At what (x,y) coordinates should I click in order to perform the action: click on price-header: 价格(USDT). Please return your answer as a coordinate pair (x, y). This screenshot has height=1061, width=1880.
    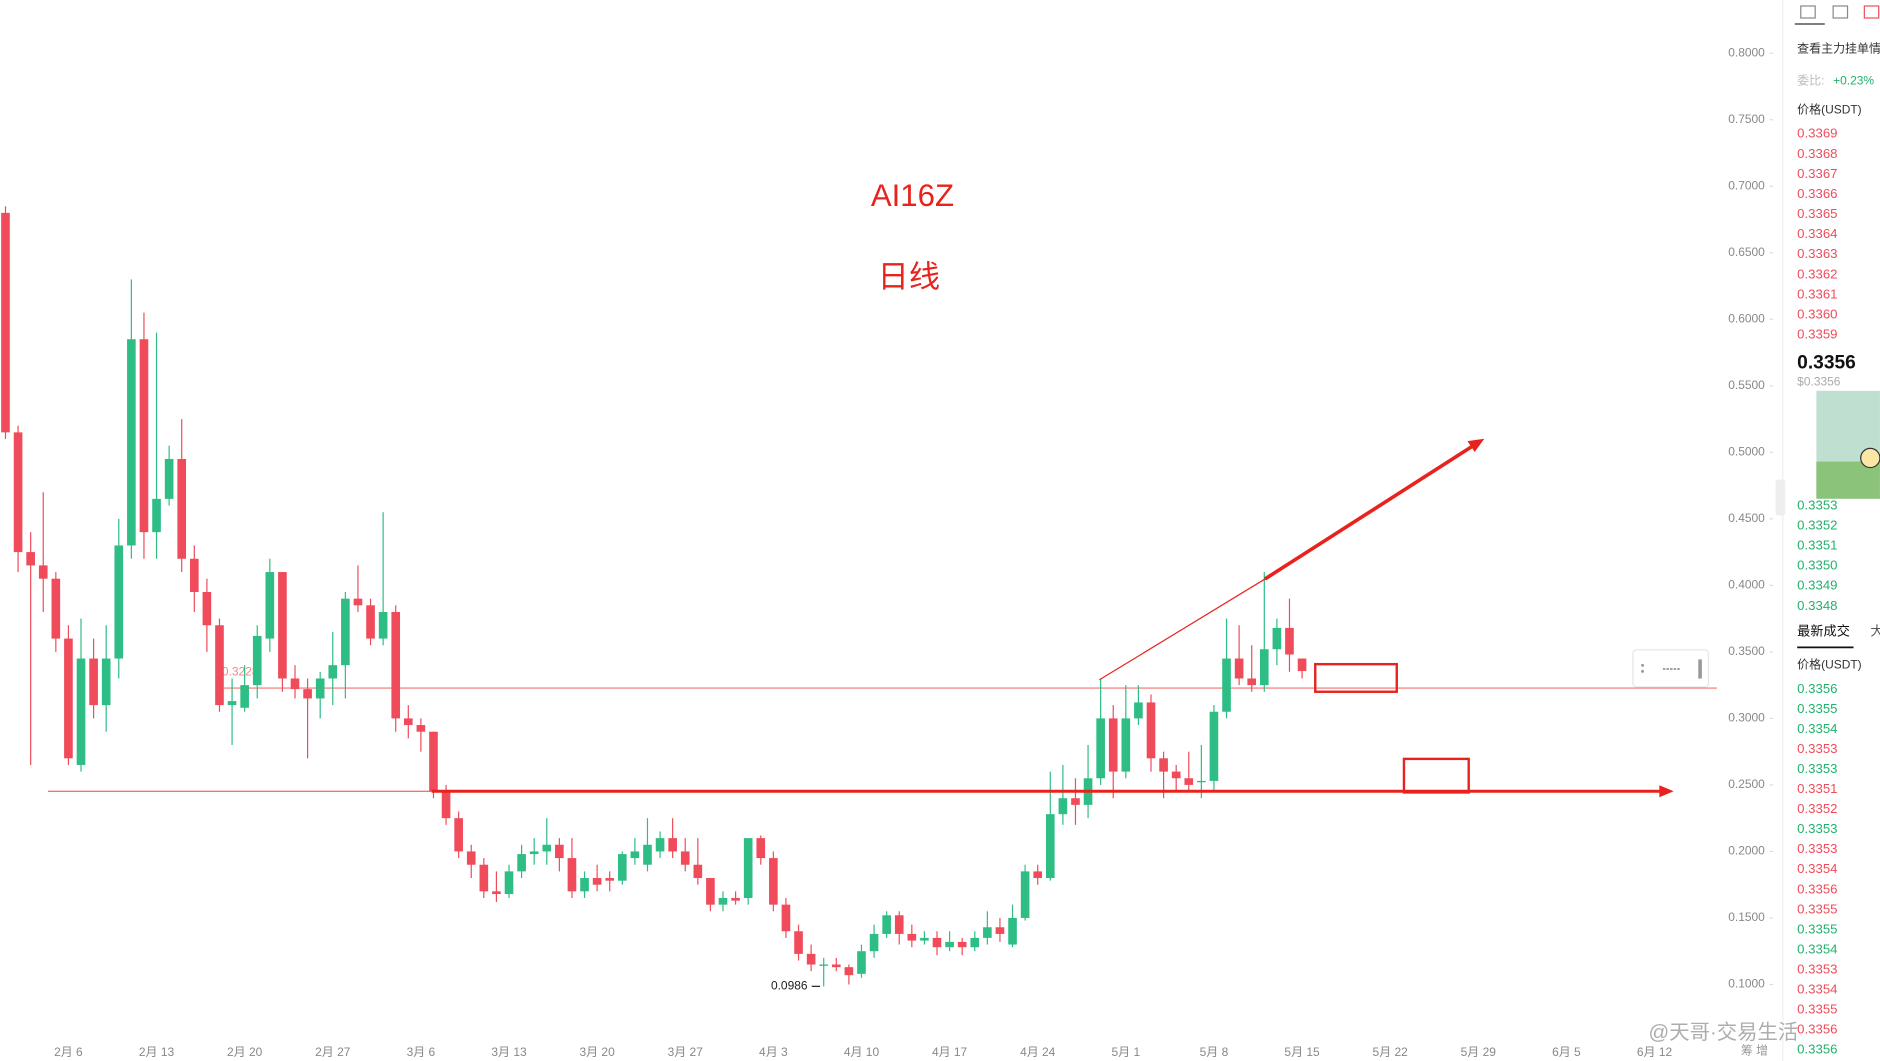
    Looking at the image, I should click on (1829, 108).